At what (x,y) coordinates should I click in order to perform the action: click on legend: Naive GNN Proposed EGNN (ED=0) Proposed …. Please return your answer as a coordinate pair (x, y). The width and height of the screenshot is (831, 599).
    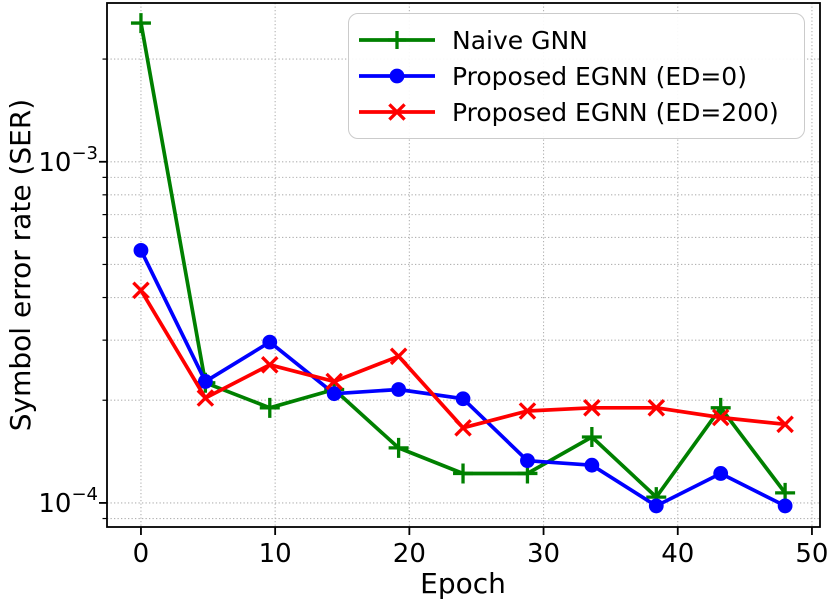
    Looking at the image, I should click on (576, 76).